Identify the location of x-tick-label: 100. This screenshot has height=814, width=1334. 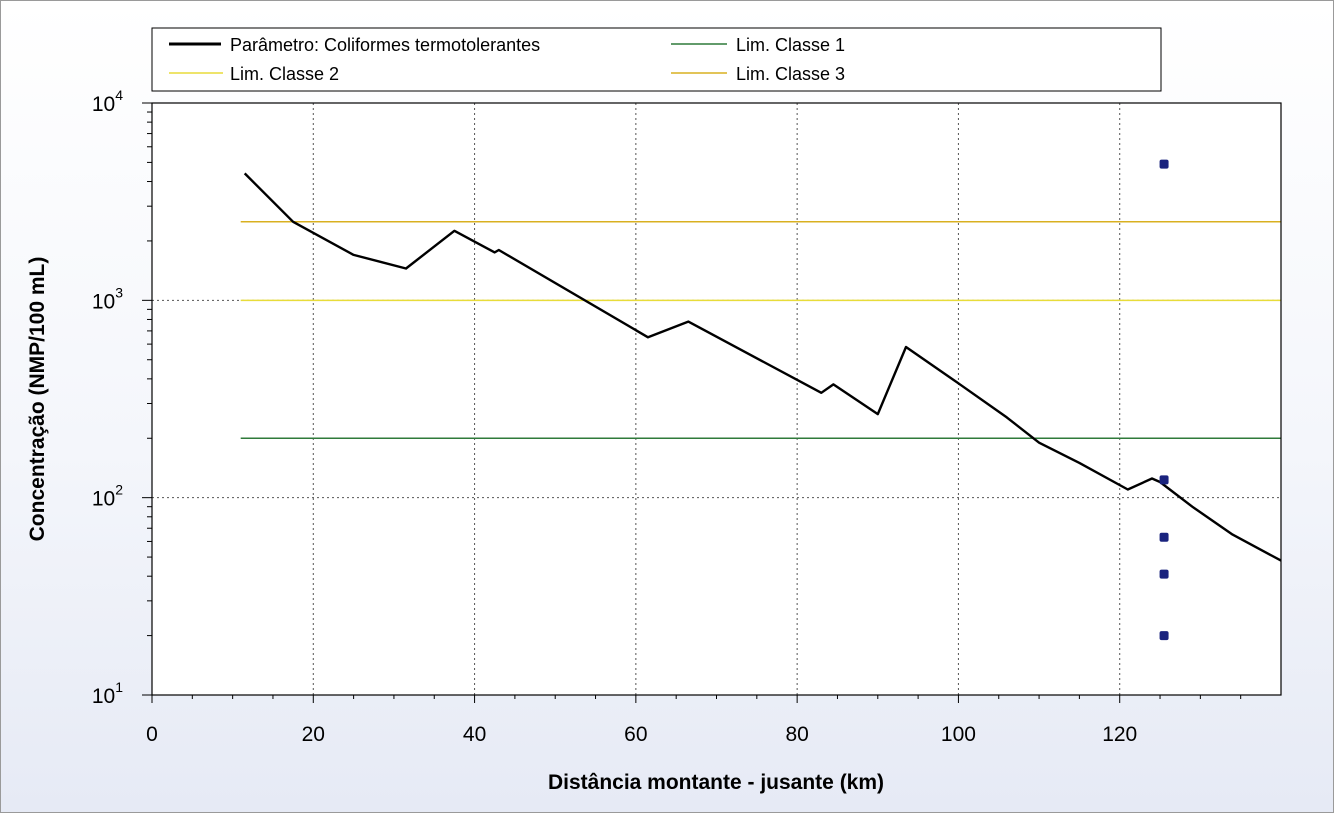
(958, 734).